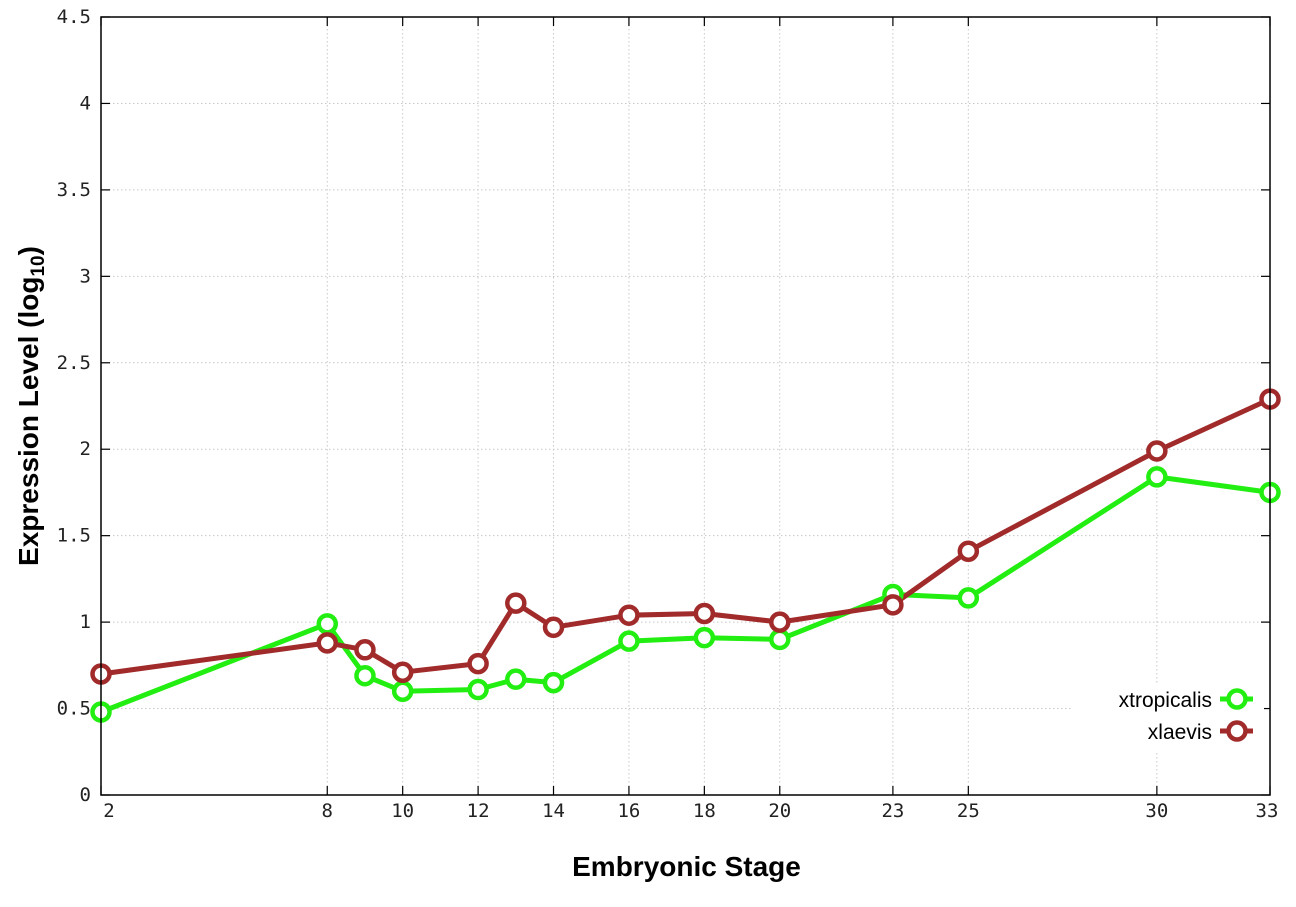 The height and width of the screenshot is (907, 1296). What do you see at coordinates (968, 811) in the screenshot?
I see `x-tick-label: 25` at bounding box center [968, 811].